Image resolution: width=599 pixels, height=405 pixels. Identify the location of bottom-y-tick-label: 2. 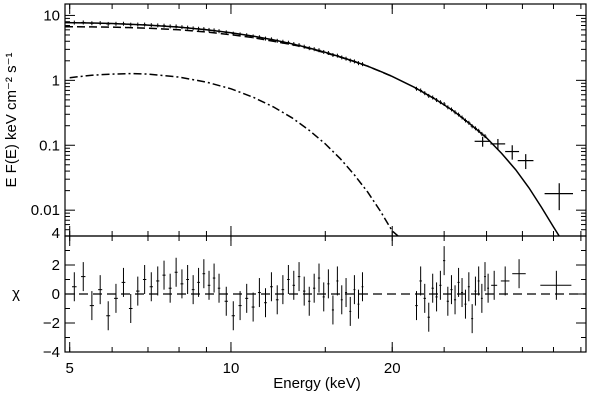
(56, 265).